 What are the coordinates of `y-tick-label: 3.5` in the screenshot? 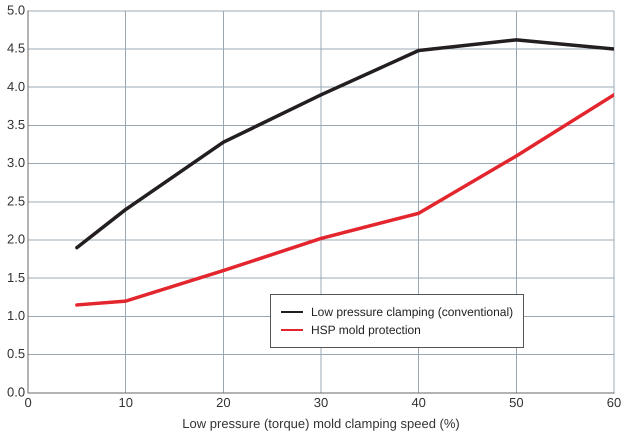 It's located at (16, 124).